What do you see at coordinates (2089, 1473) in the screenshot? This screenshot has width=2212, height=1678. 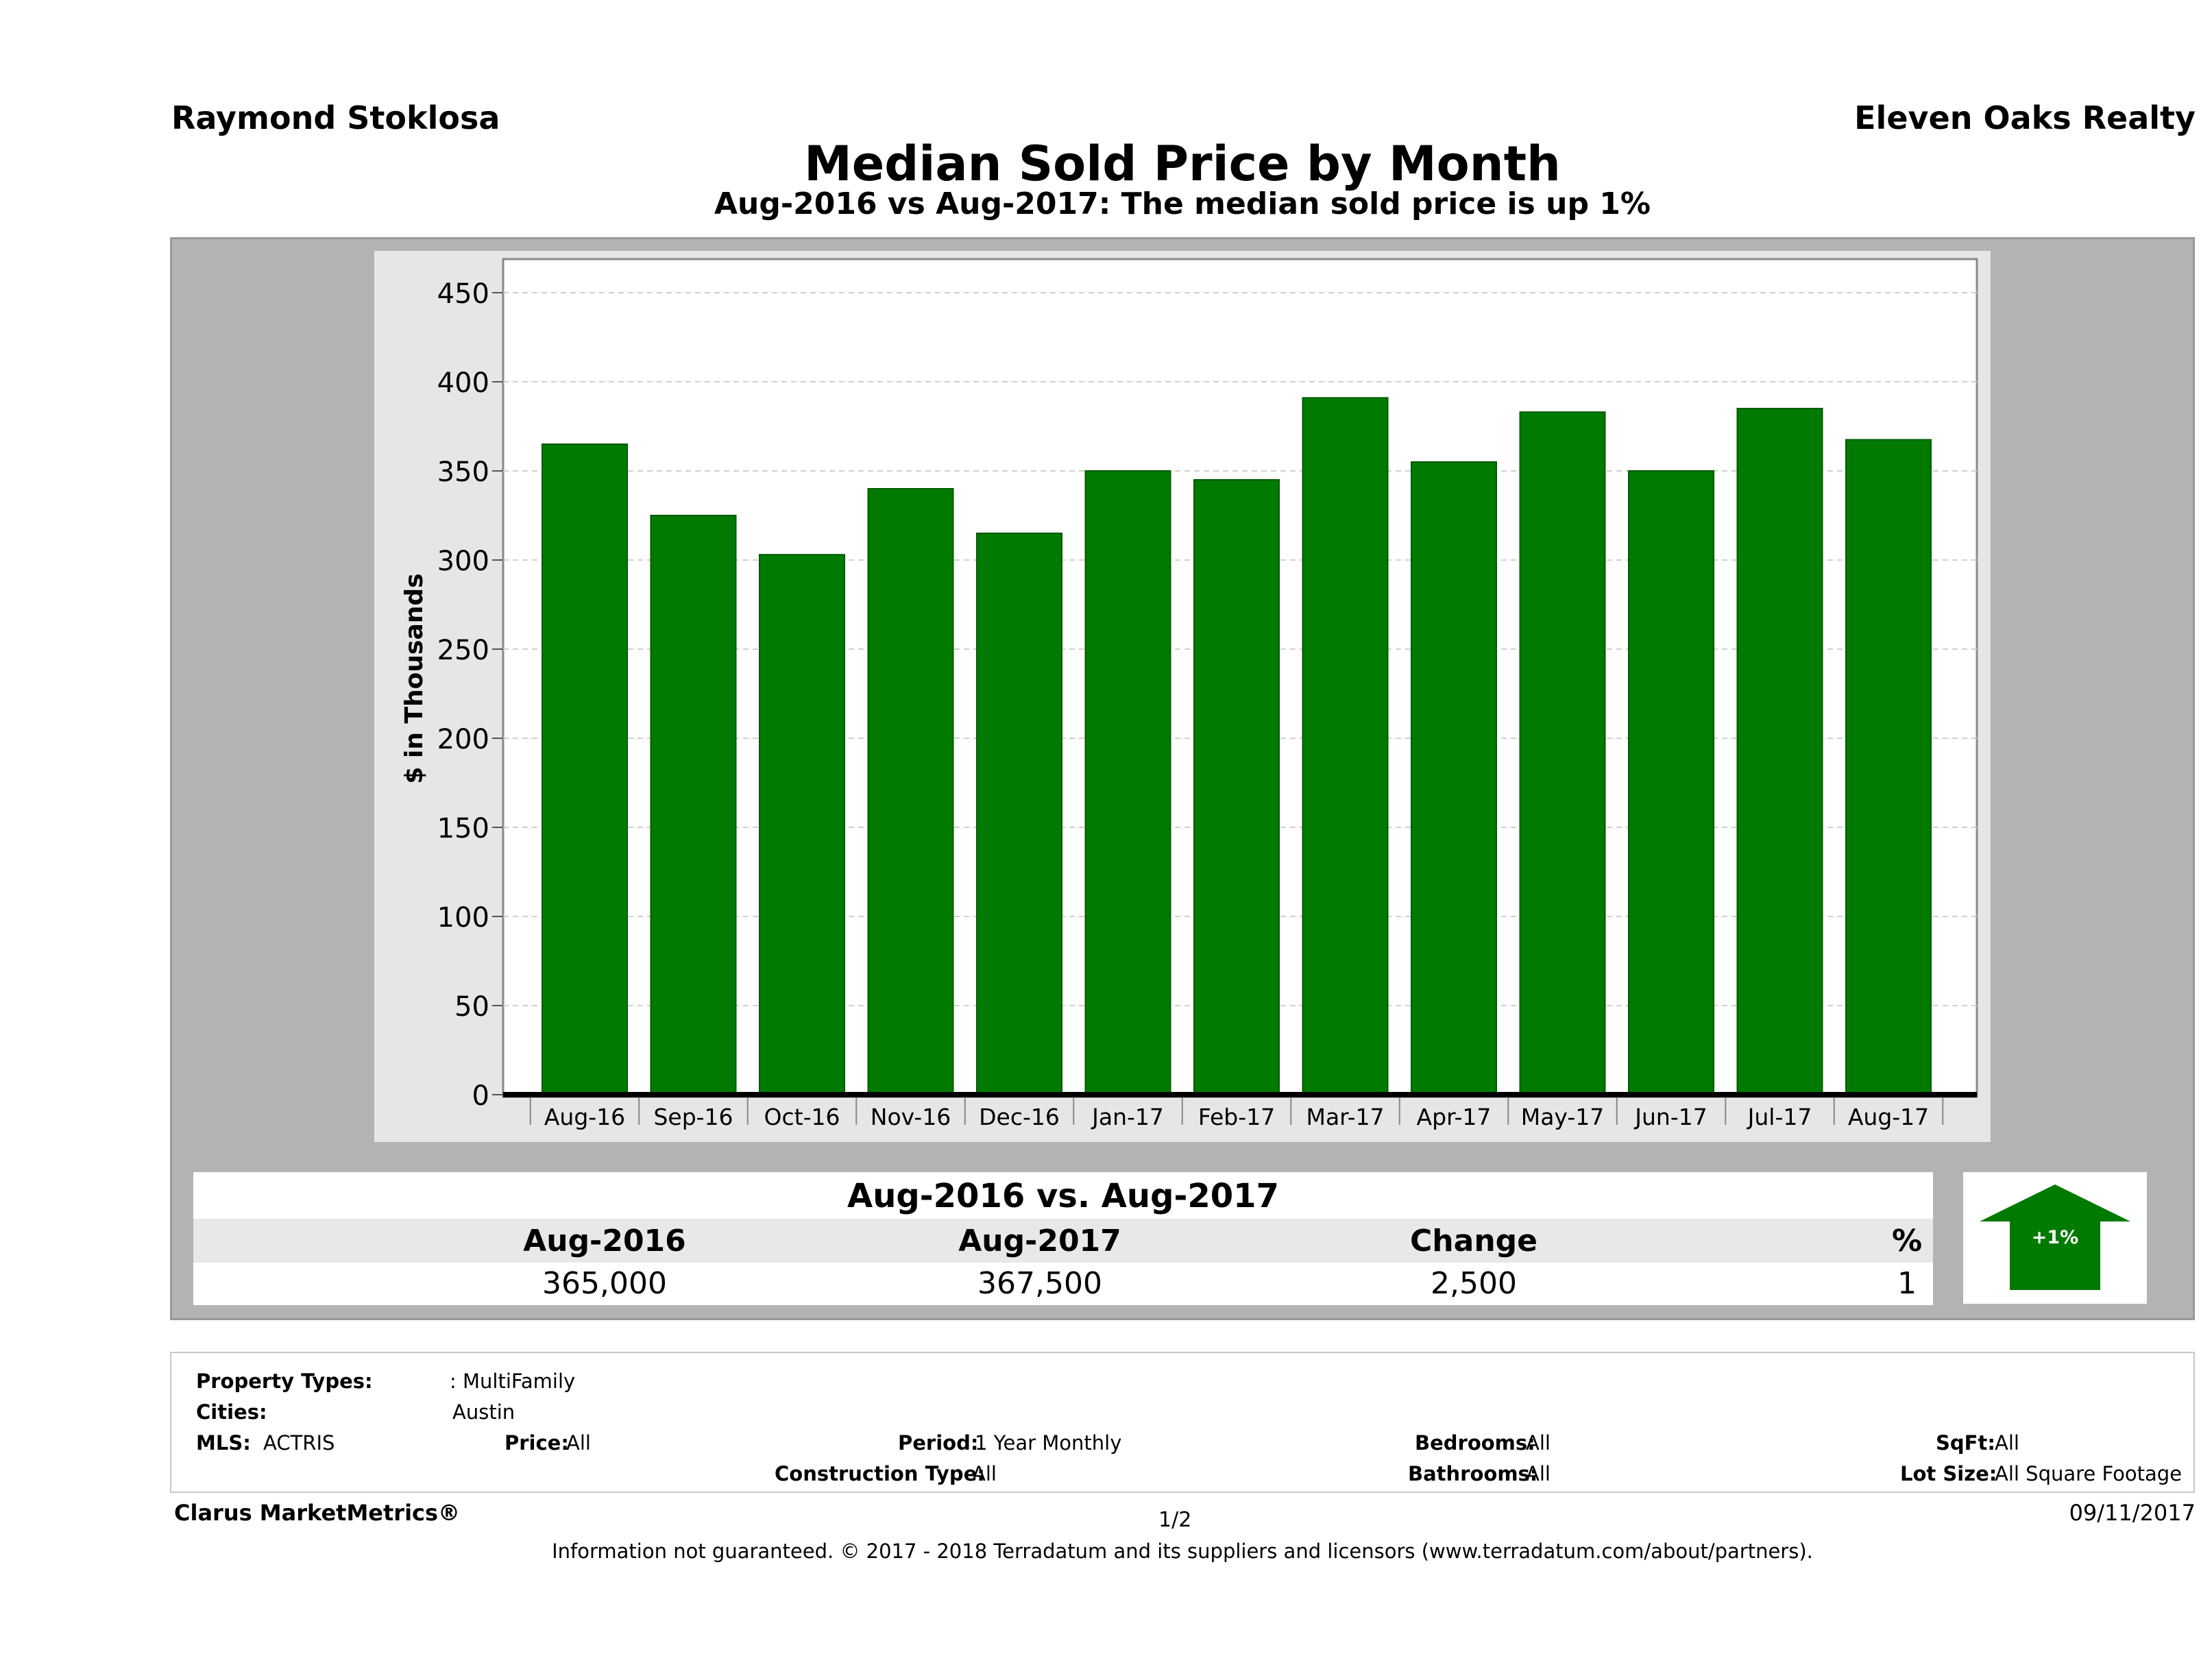 I see `lot-size-value: All Square Footage` at bounding box center [2089, 1473].